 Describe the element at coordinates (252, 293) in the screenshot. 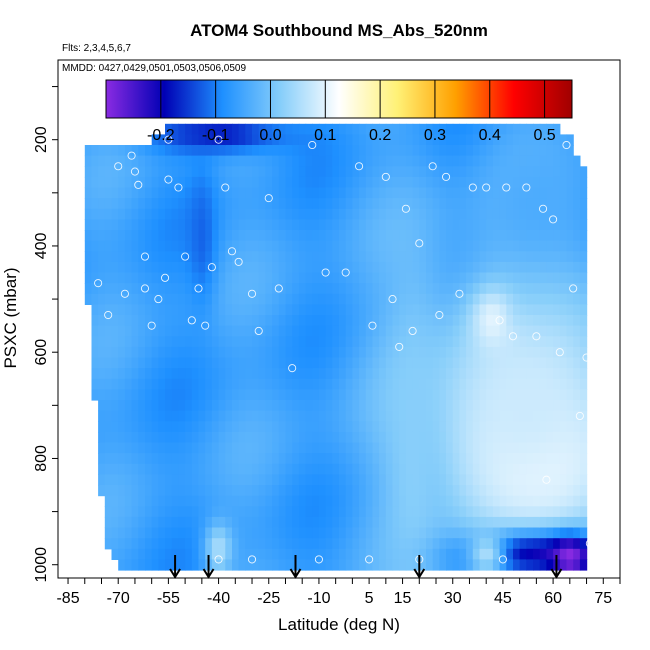

I see `data-point` at that location.